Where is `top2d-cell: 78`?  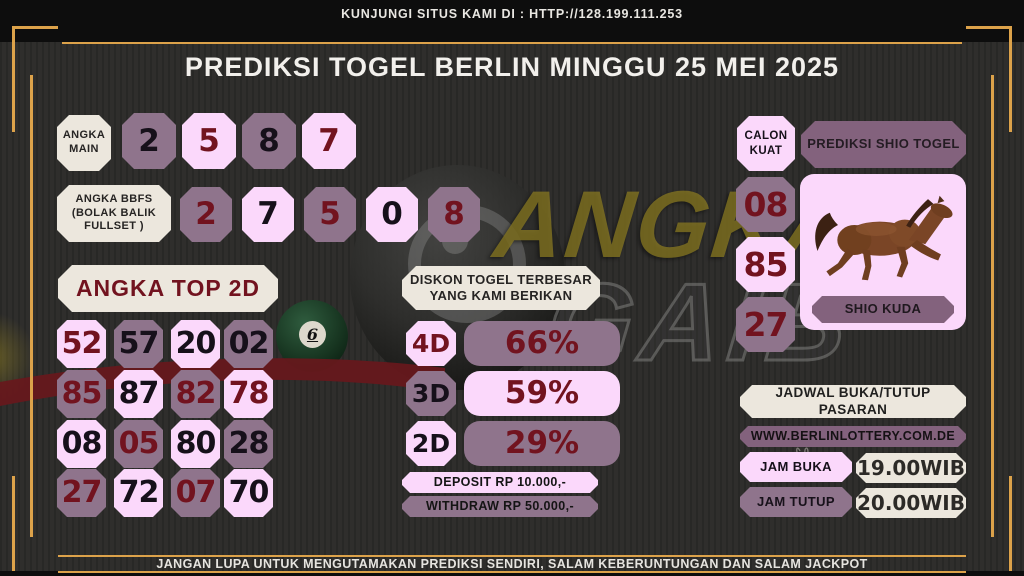
top2d-cell: 78 is located at coordinates (248, 394).